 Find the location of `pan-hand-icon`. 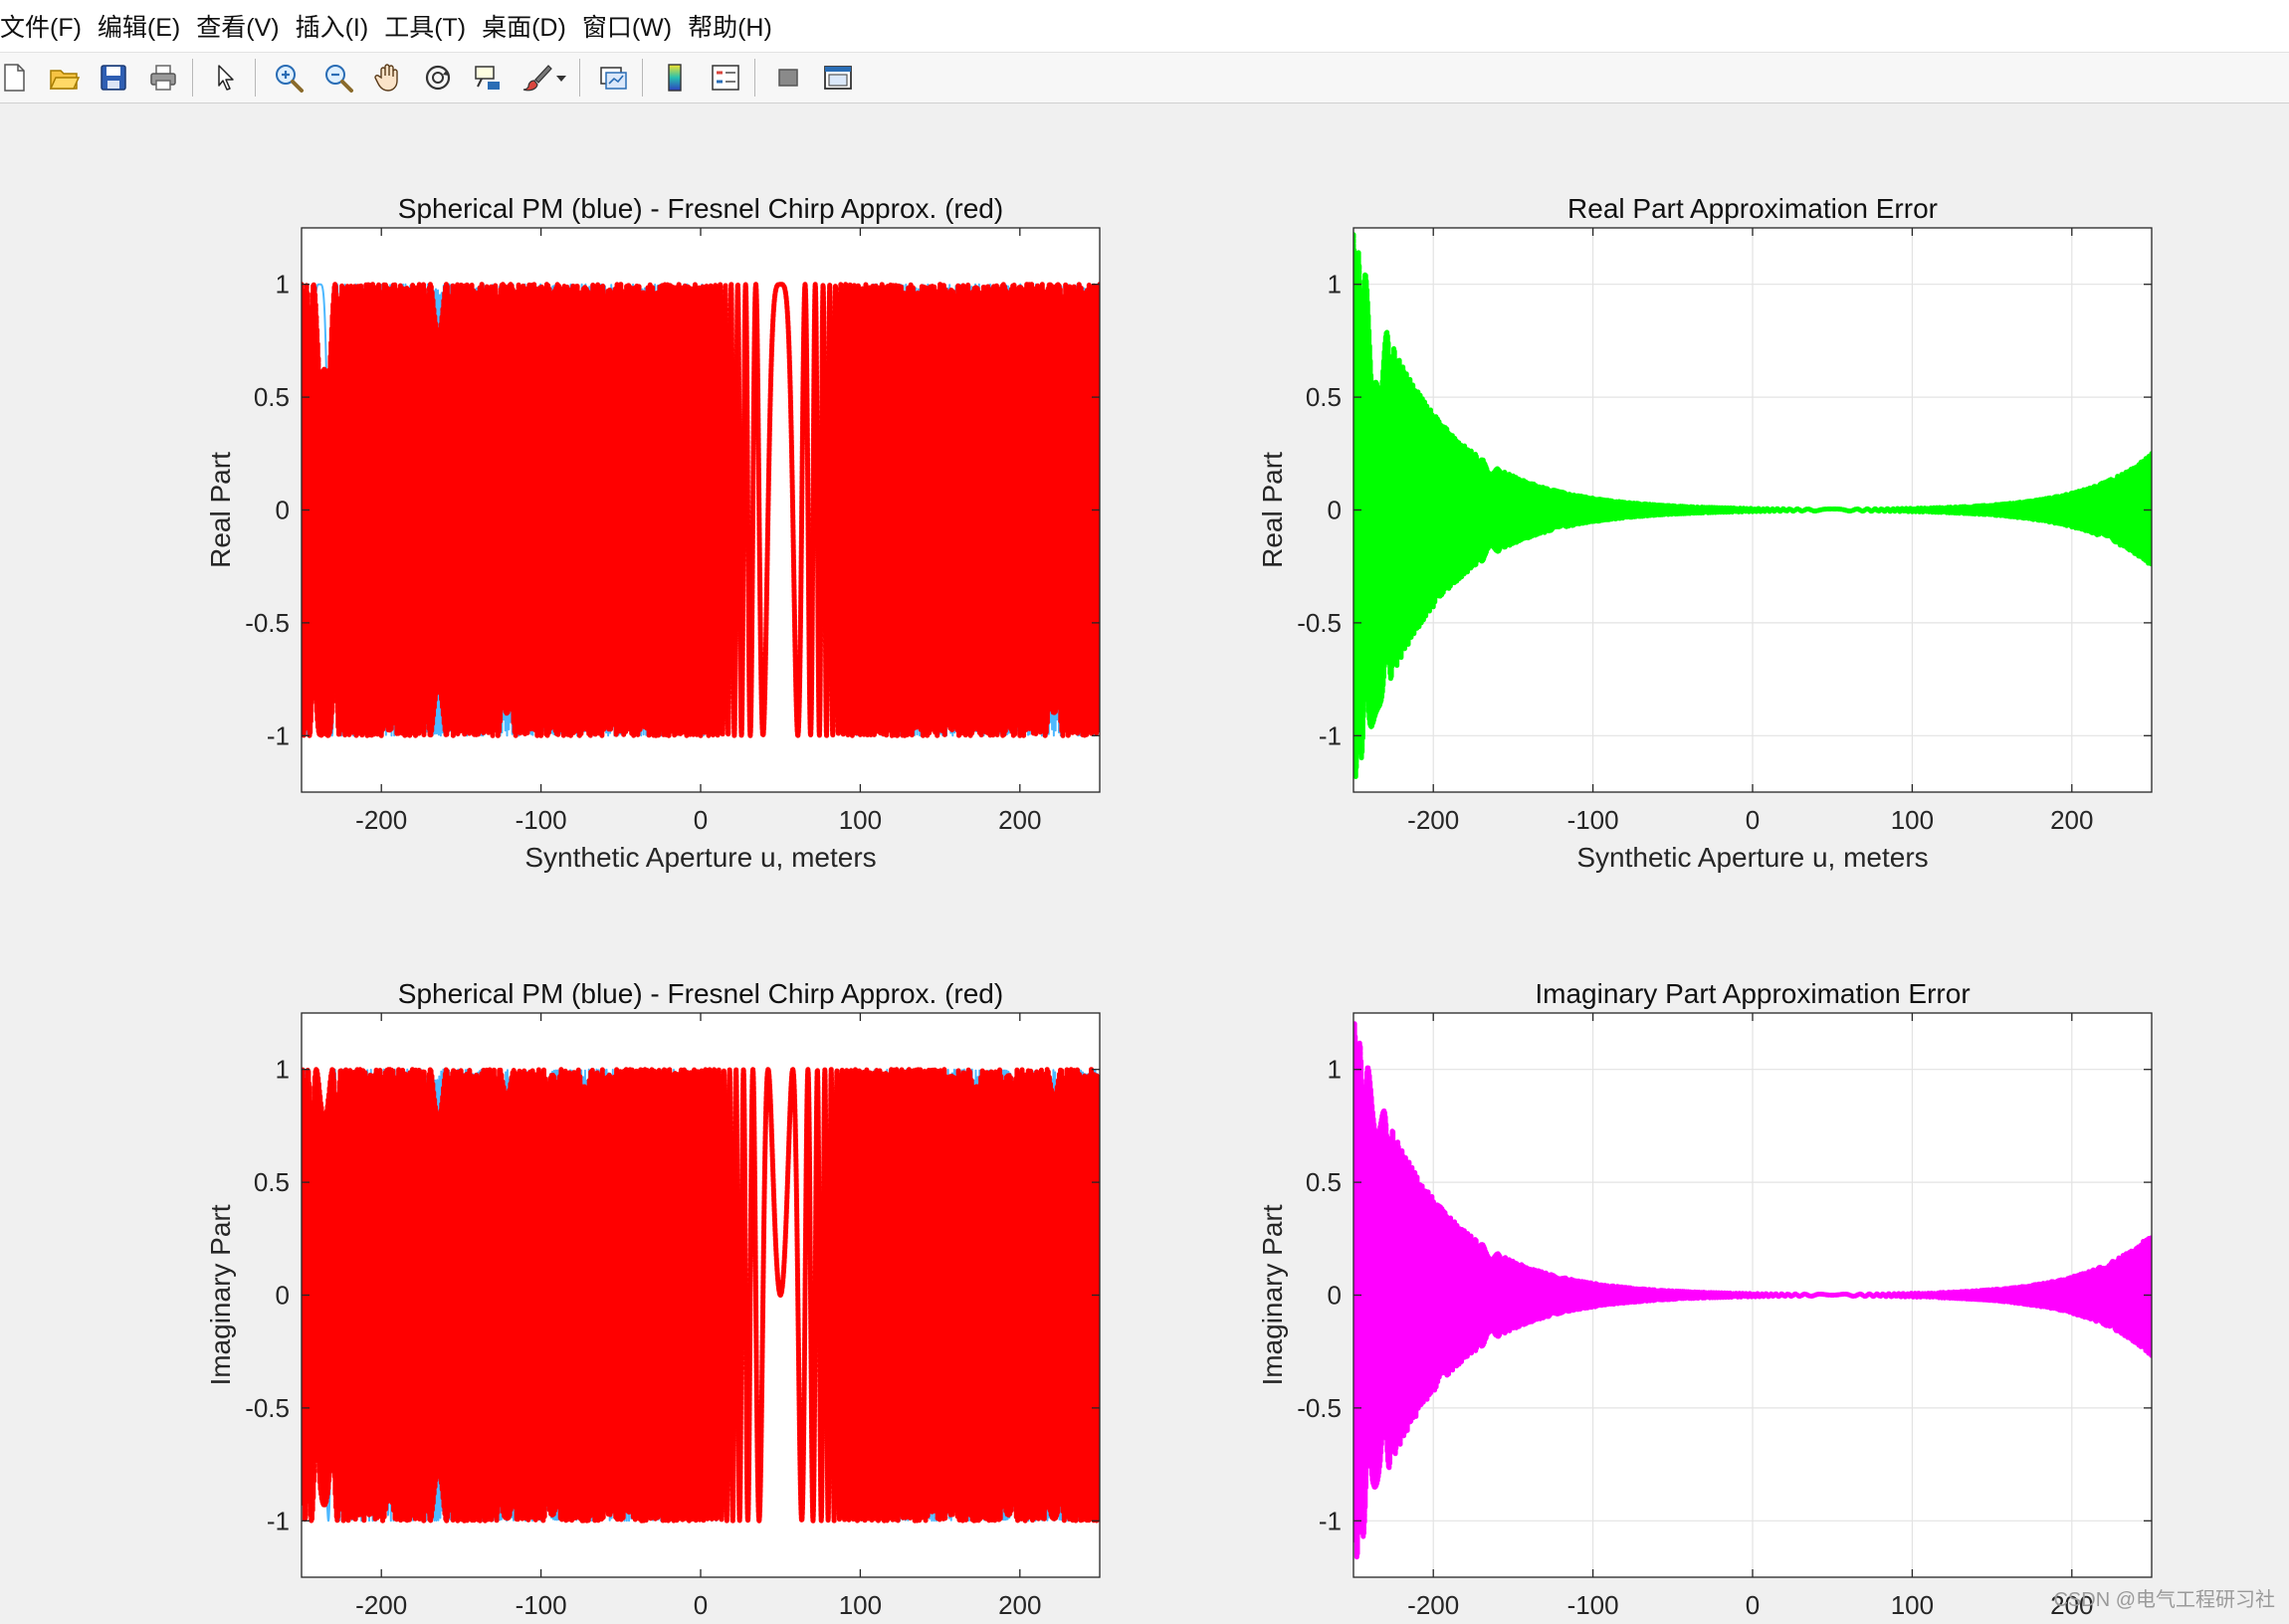

pan-hand-icon is located at coordinates (388, 78).